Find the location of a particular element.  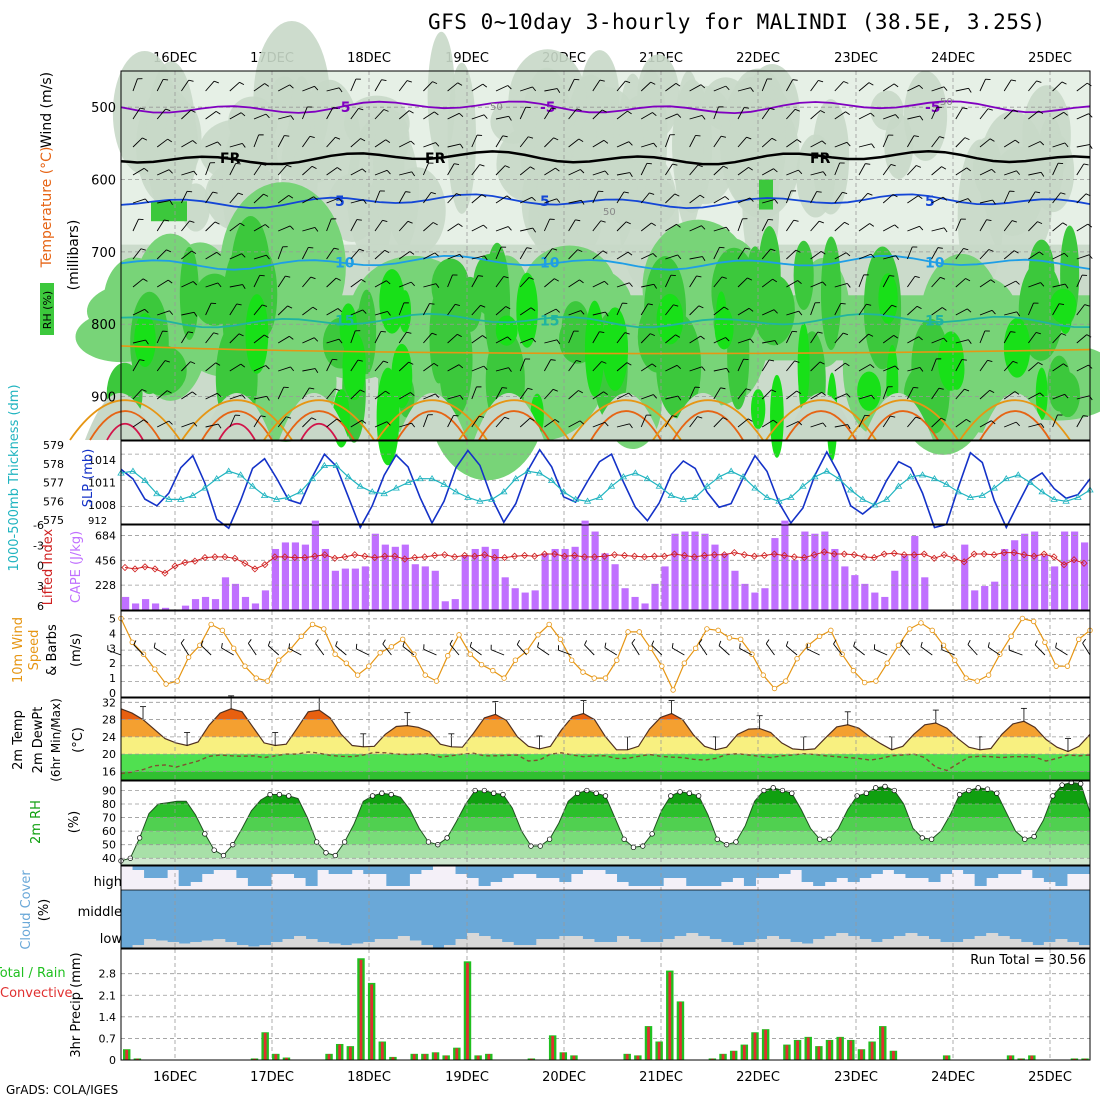

temp-tick-label: 32 is located at coordinates (109, 702).